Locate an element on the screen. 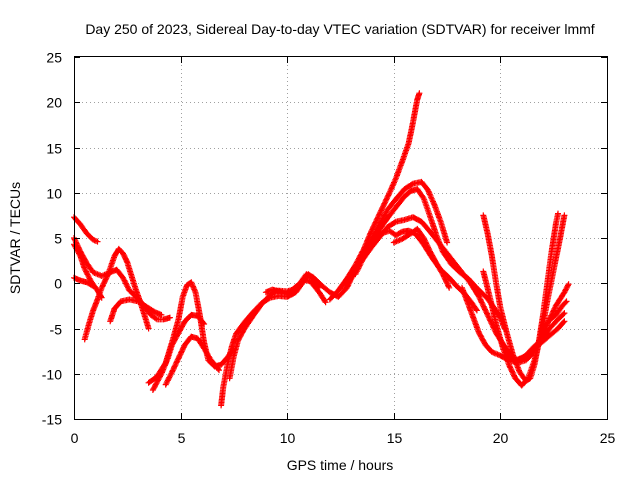 Image resolution: width=640 pixels, height=480 pixels. x-tick-label: 25 is located at coordinates (608, 438).